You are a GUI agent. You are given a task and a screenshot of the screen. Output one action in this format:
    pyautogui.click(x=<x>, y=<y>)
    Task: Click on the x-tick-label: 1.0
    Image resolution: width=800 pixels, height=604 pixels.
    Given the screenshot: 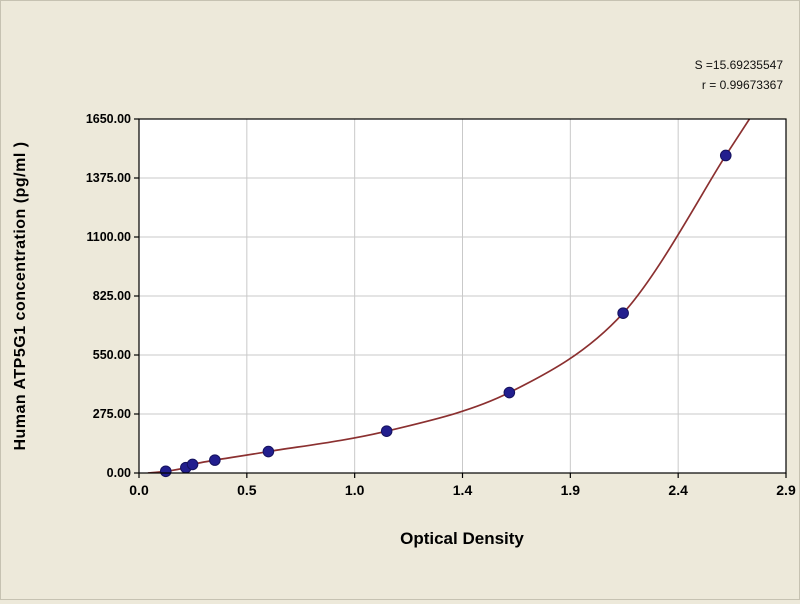 What is the action you would take?
    pyautogui.click(x=355, y=490)
    